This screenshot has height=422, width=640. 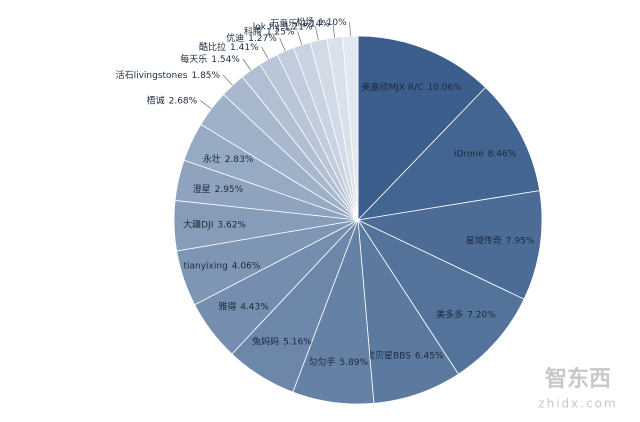 What do you see at coordinates (214, 224) in the screenshot?
I see `slice-label: 大疆DJI 3.62%` at bounding box center [214, 224].